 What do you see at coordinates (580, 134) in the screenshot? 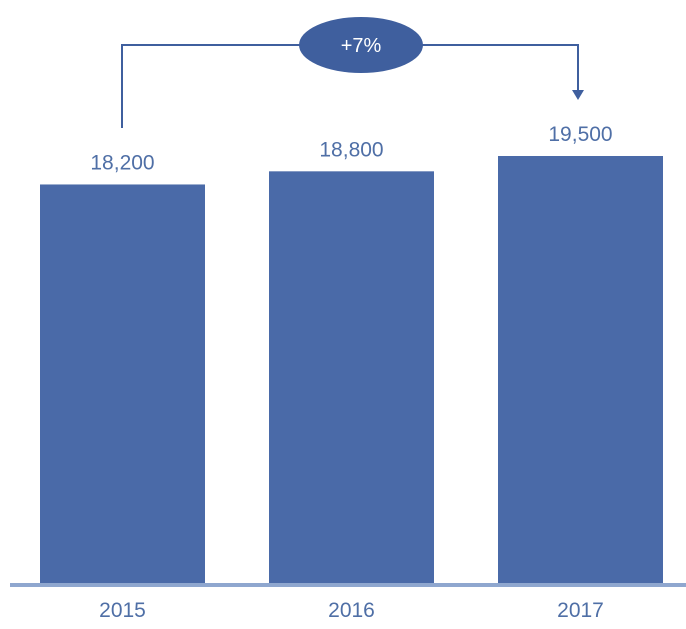
I see `value-label-2017: 19,500` at bounding box center [580, 134].